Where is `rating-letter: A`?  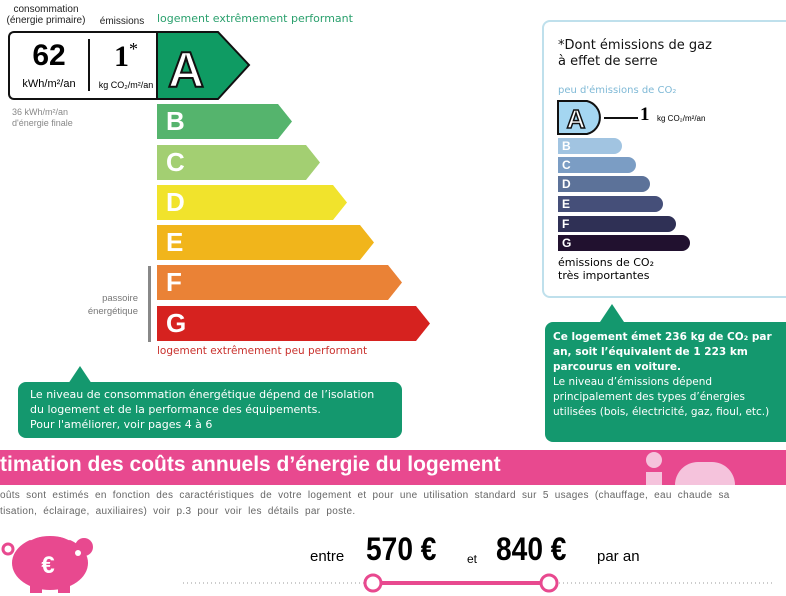
rating-letter: A is located at coordinates (186, 70).